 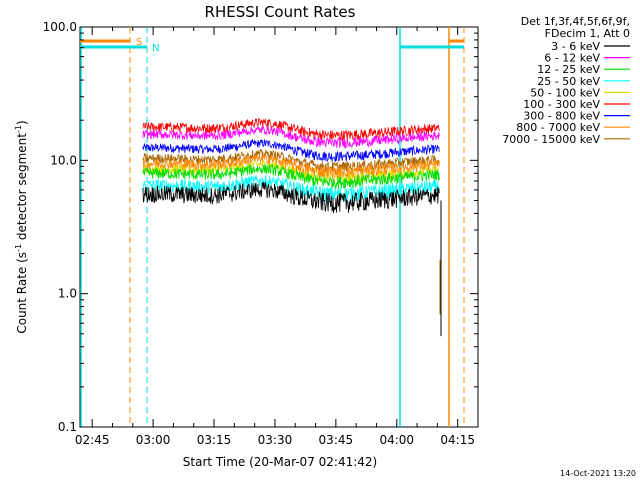 What do you see at coordinates (92, 440) in the screenshot?
I see `x-tick-label: 02:45` at bounding box center [92, 440].